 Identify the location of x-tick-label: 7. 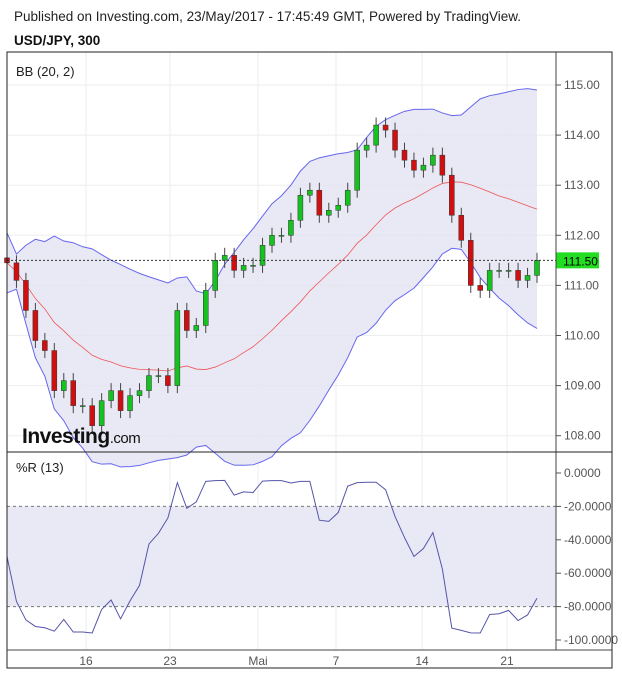
(336, 661).